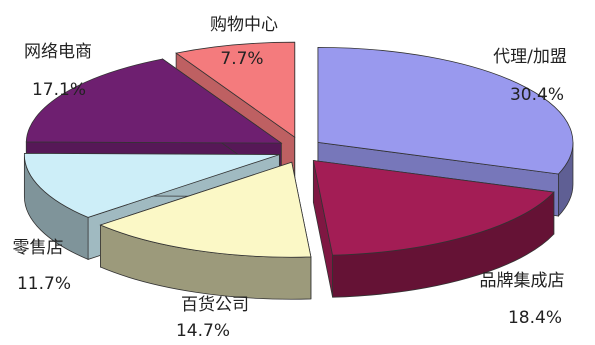  I want to click on slice-label-value-1: 18.4%, so click(535, 318).